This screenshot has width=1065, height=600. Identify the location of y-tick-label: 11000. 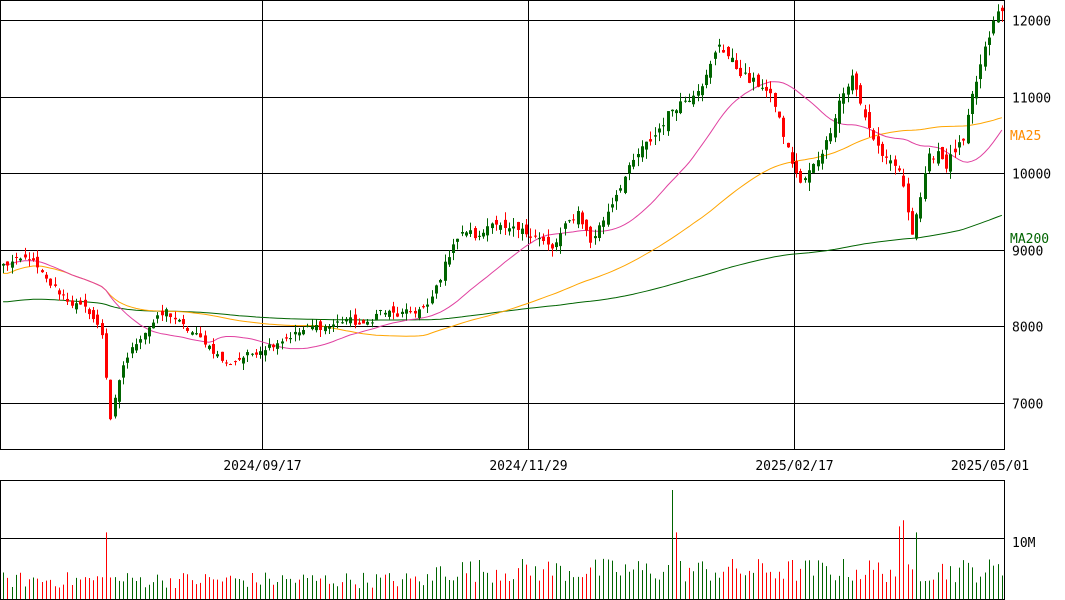
(1031, 99).